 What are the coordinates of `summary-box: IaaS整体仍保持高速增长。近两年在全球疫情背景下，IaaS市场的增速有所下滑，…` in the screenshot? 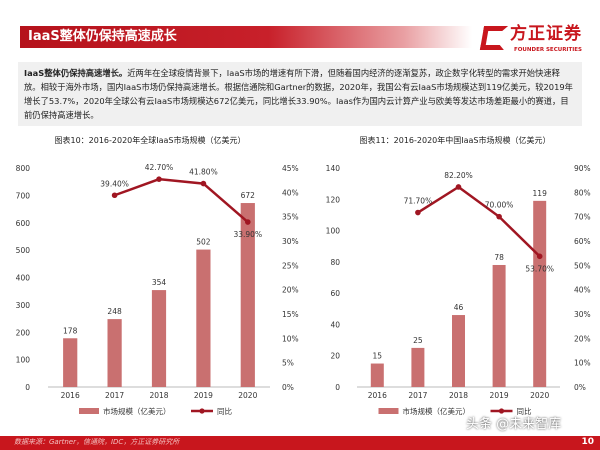 It's located at (300, 94).